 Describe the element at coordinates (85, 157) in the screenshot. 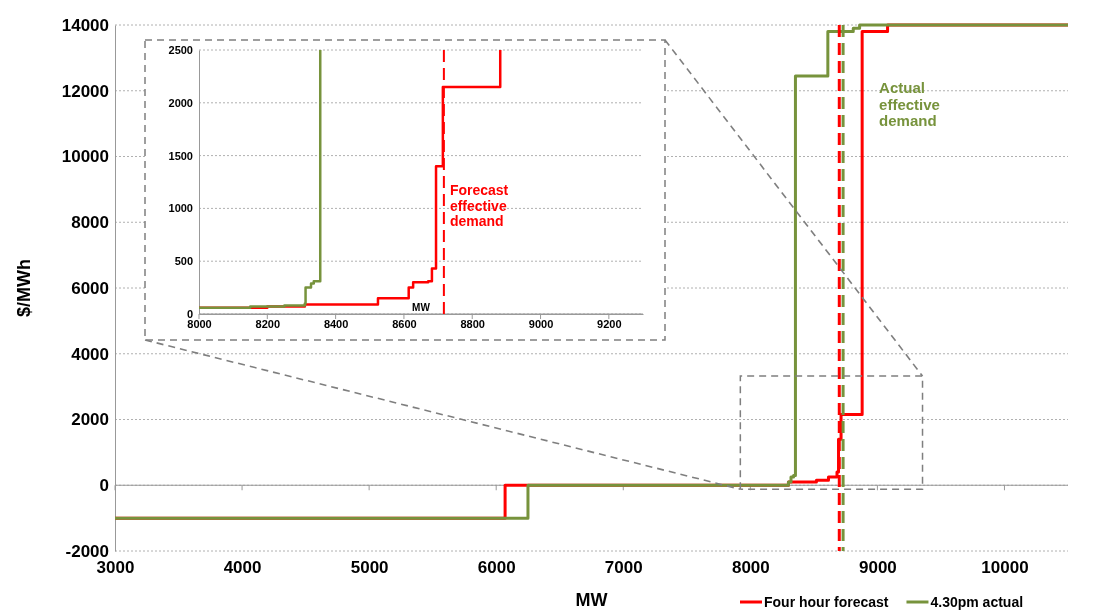

I see `y-tick-label: 10000` at that location.